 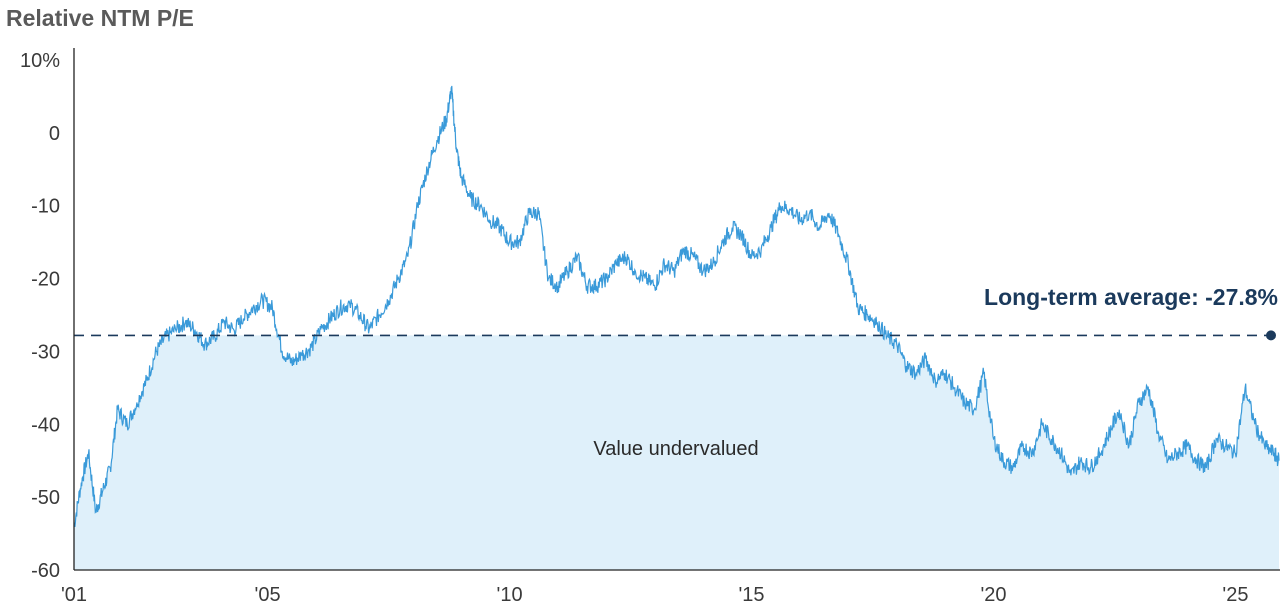 What do you see at coordinates (45, 425) in the screenshot?
I see `y-tick-label: -40` at bounding box center [45, 425].